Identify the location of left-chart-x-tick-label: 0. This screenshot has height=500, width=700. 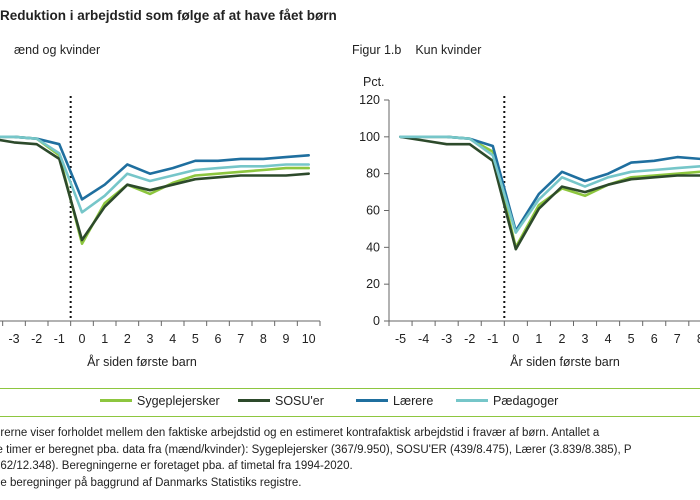
(82, 339).